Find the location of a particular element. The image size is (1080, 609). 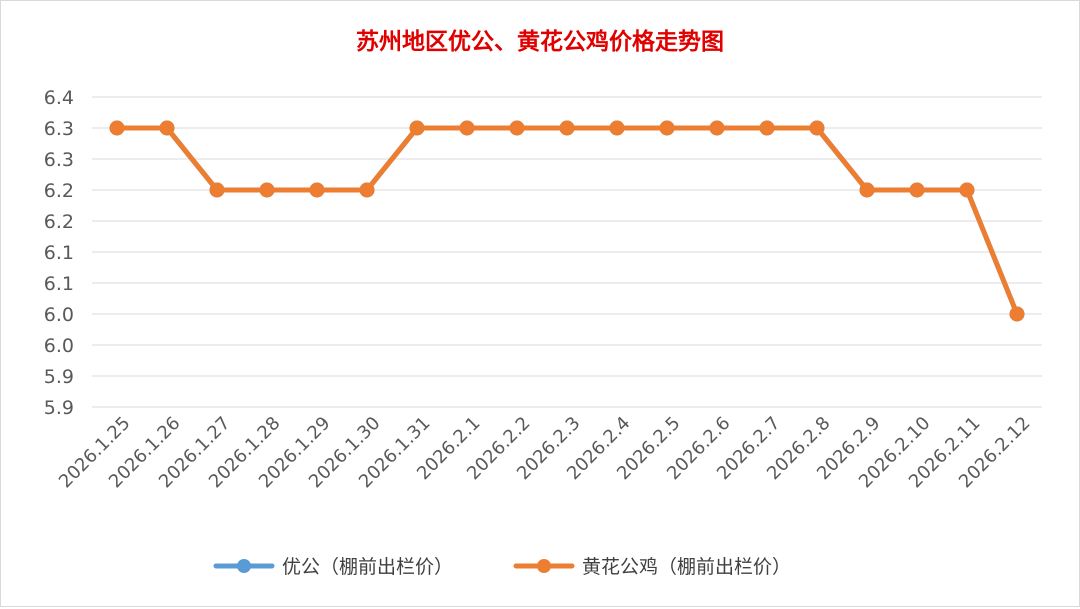

y-axis-ticks: 5.9 5.9 6.0 6.0 6.1 6.1 6.2 6.2 6.3 6.3 6.4 is located at coordinates (59, 253).